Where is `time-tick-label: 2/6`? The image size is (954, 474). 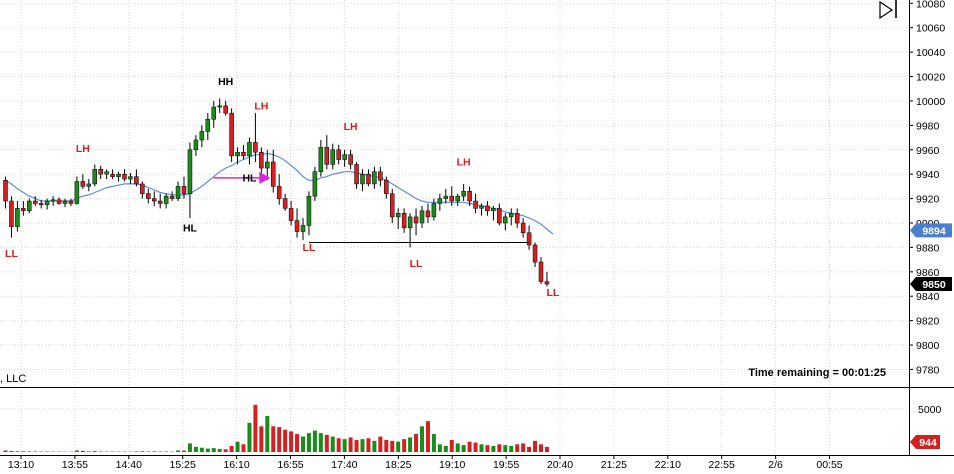 time-tick-label: 2/6 is located at coordinates (775, 465).